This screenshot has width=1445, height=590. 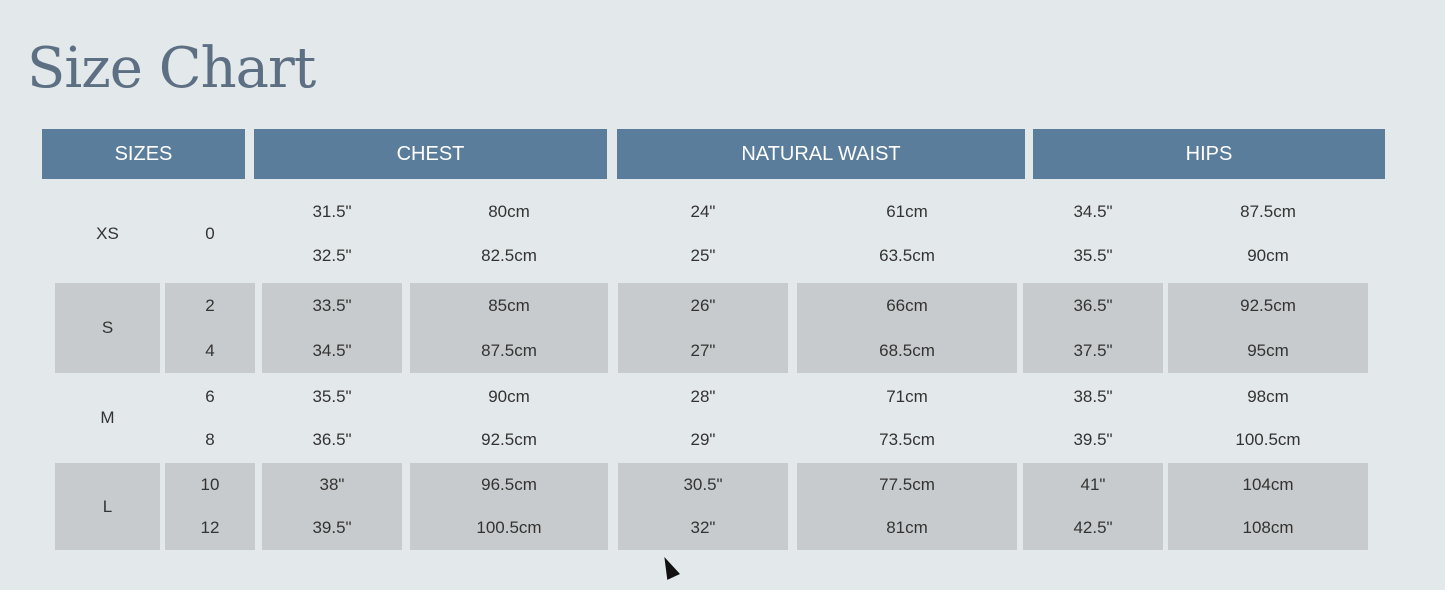 What do you see at coordinates (332, 484) in the screenshot?
I see `cell-value: 38"` at bounding box center [332, 484].